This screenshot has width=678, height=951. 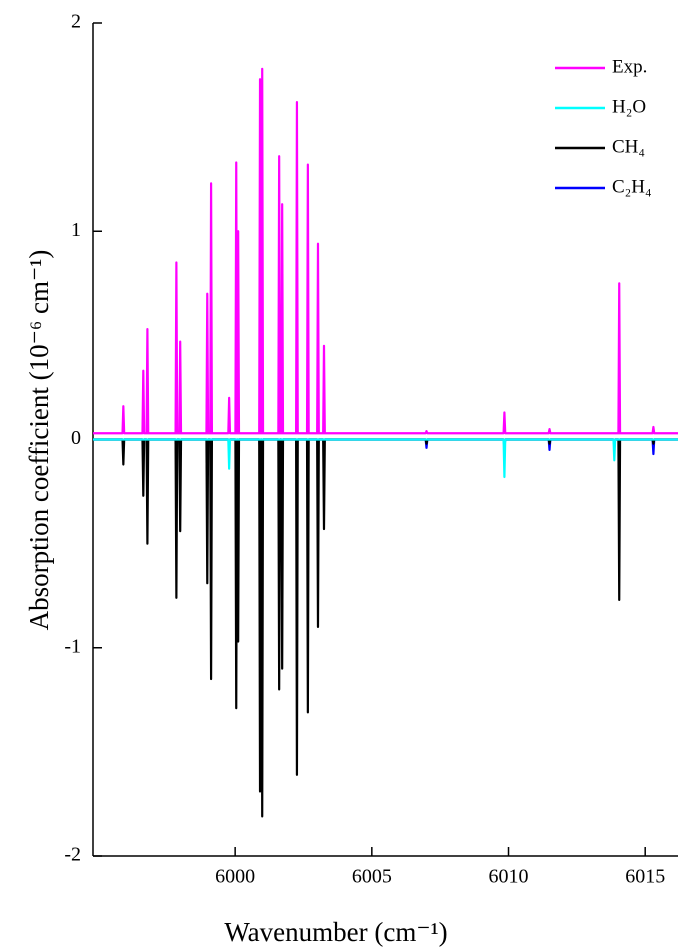 I want to click on legend-label: C₂H₄, so click(x=632, y=186).